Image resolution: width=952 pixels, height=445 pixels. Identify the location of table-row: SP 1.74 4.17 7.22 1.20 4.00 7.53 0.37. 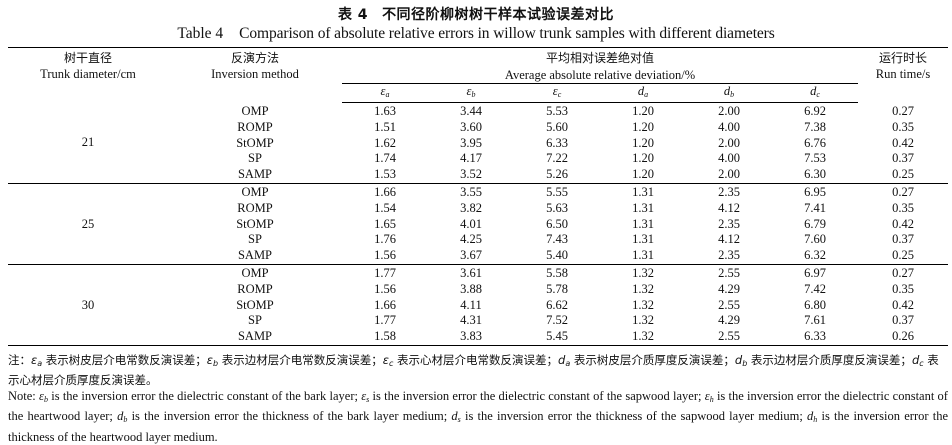
(478, 159).